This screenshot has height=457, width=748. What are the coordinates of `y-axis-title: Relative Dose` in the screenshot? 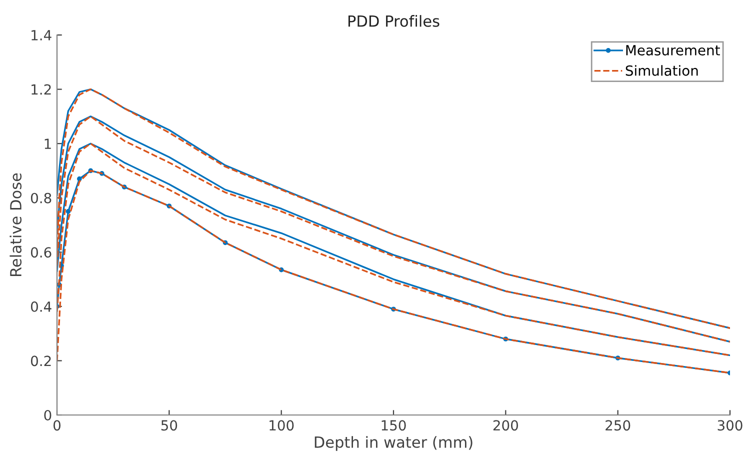 It's located at (16, 224).